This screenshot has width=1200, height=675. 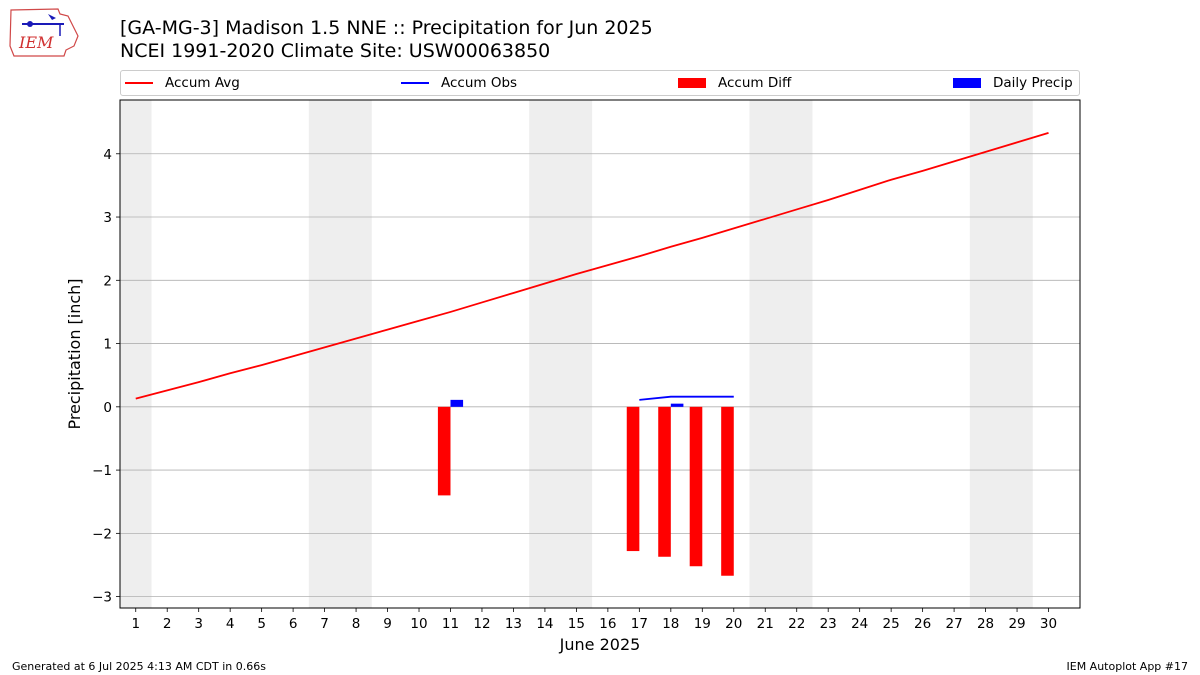 What do you see at coordinates (44, 32) in the screenshot?
I see `iem-logo: IEM` at bounding box center [44, 32].